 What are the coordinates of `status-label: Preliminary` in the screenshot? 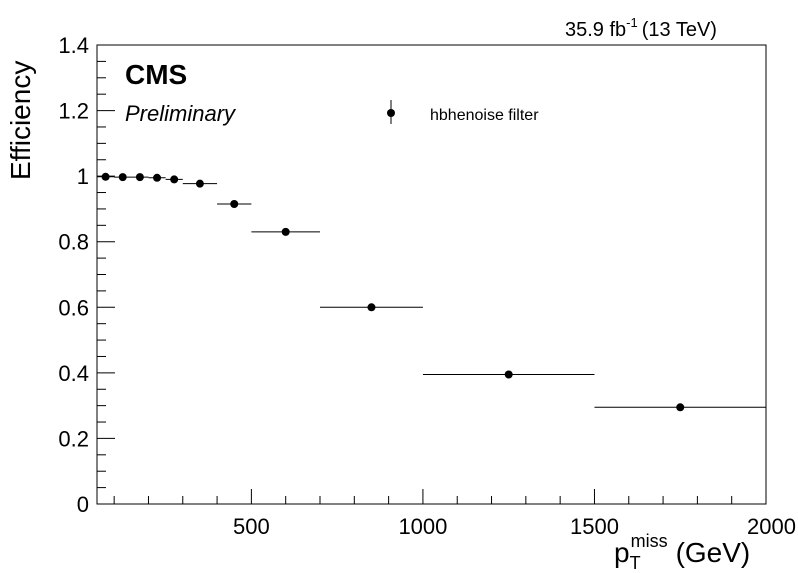 It's located at (181, 113).